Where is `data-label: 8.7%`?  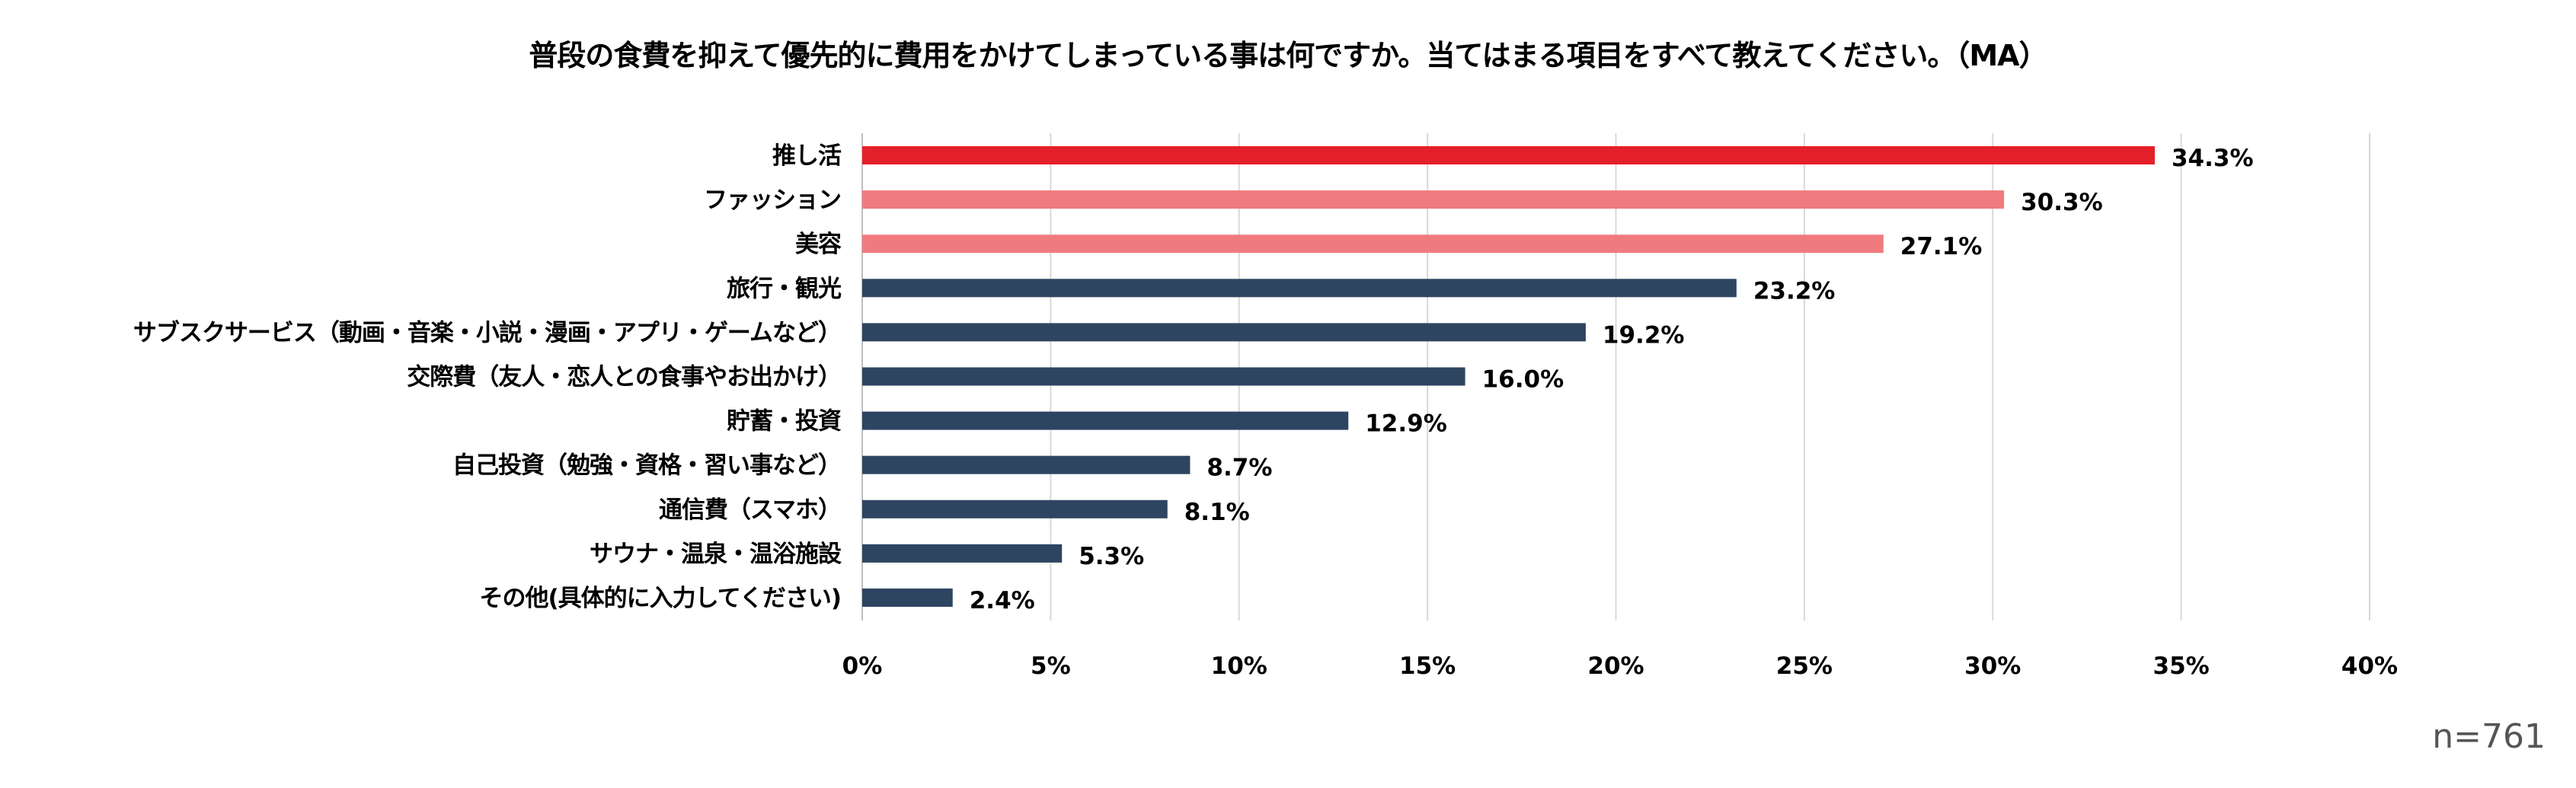
data-label: 8.7% is located at coordinates (1239, 468).